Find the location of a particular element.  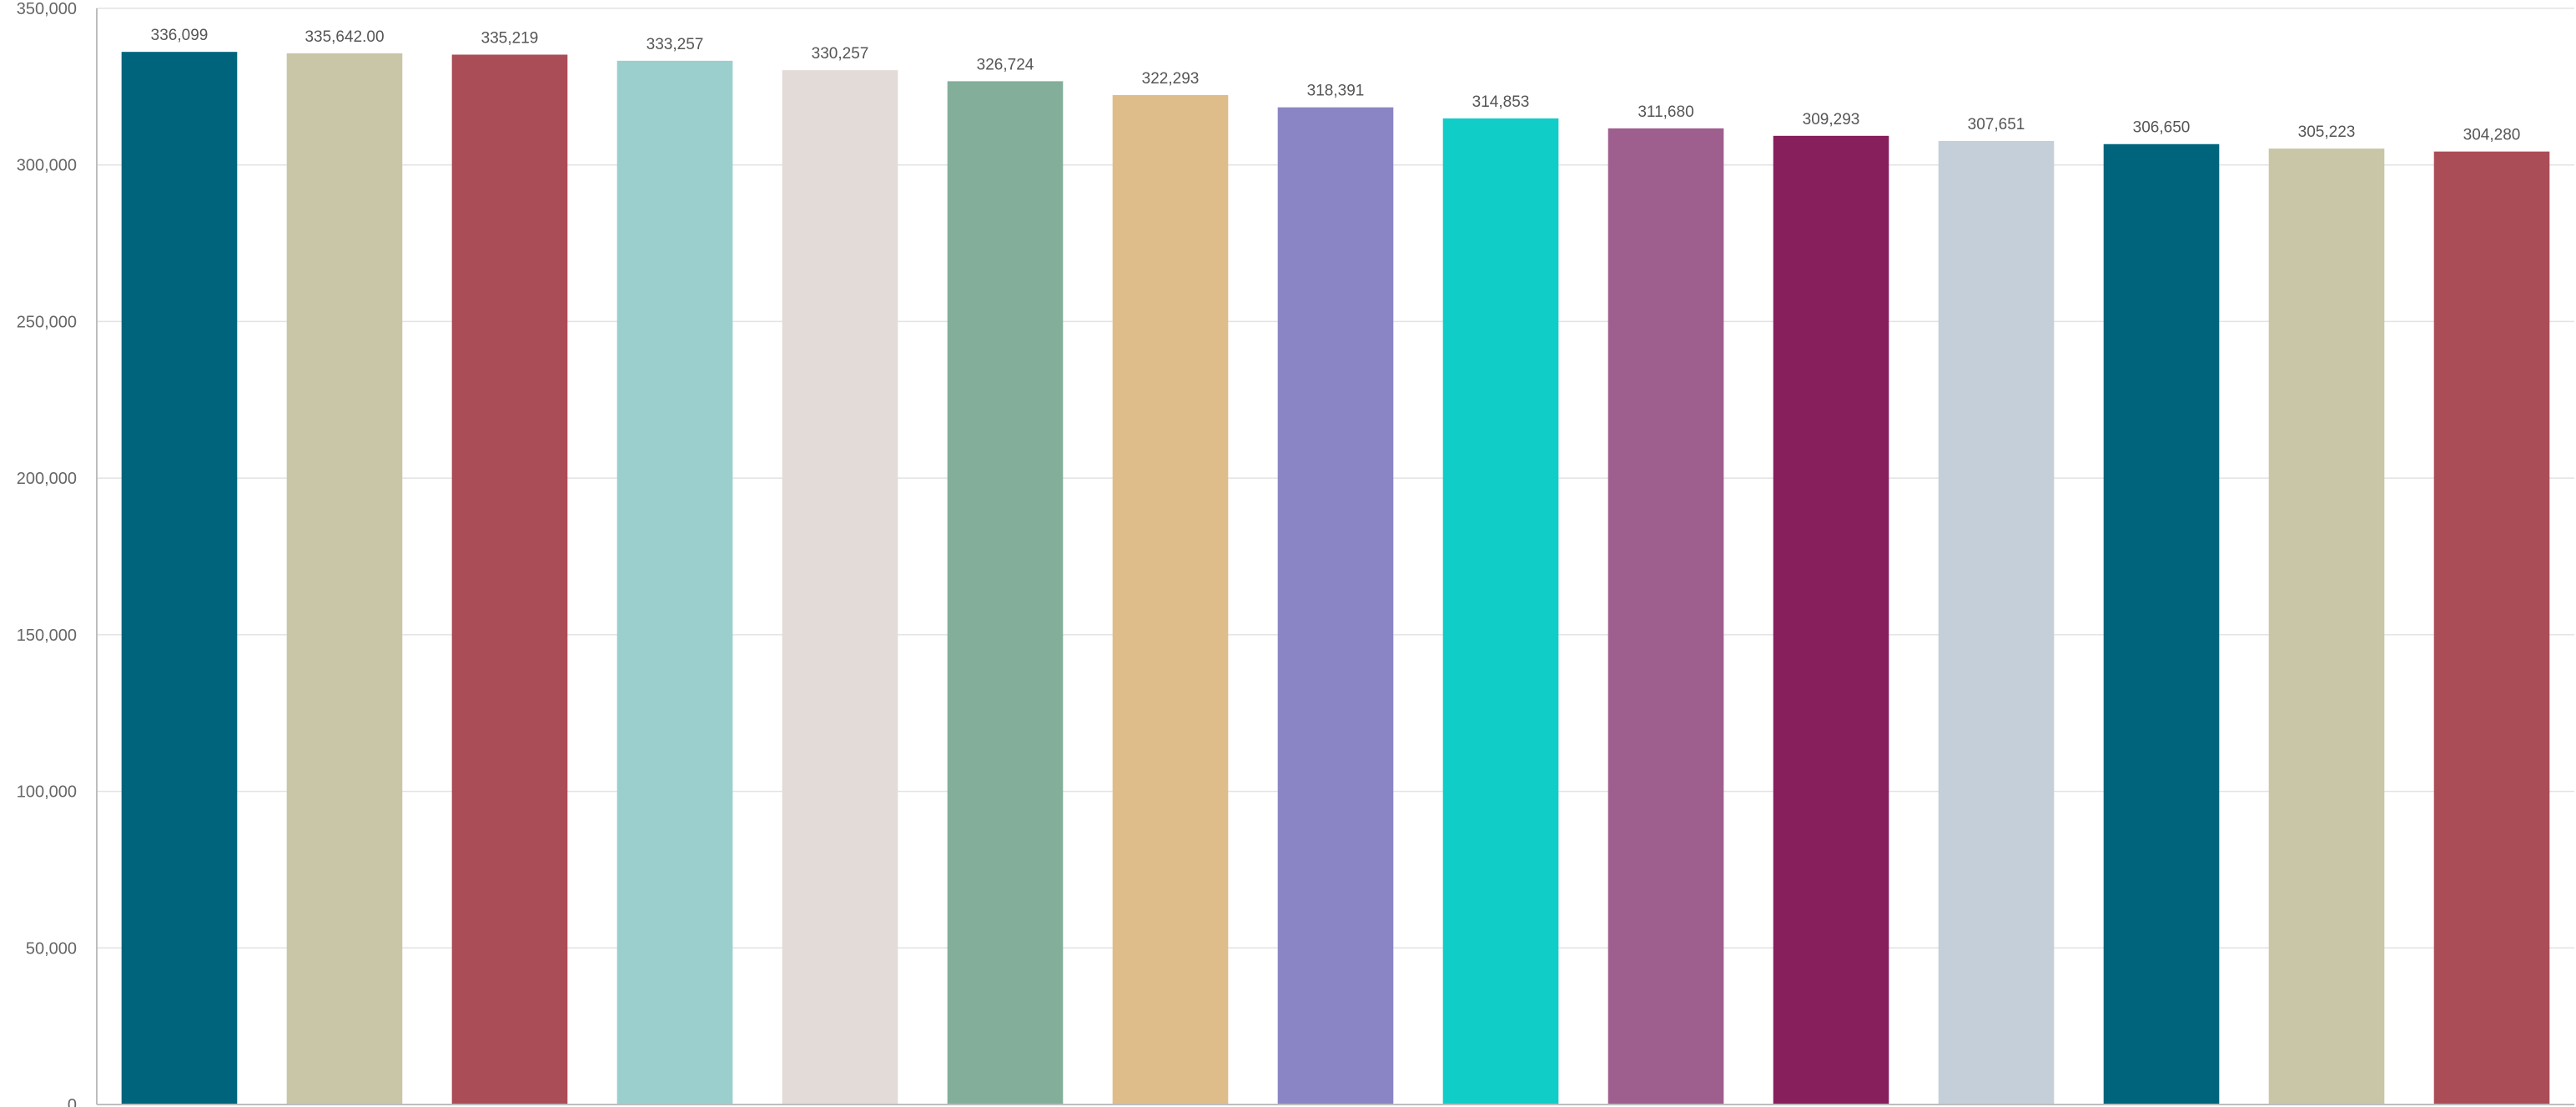

y-tick-label: 50,000 is located at coordinates (51, 948).